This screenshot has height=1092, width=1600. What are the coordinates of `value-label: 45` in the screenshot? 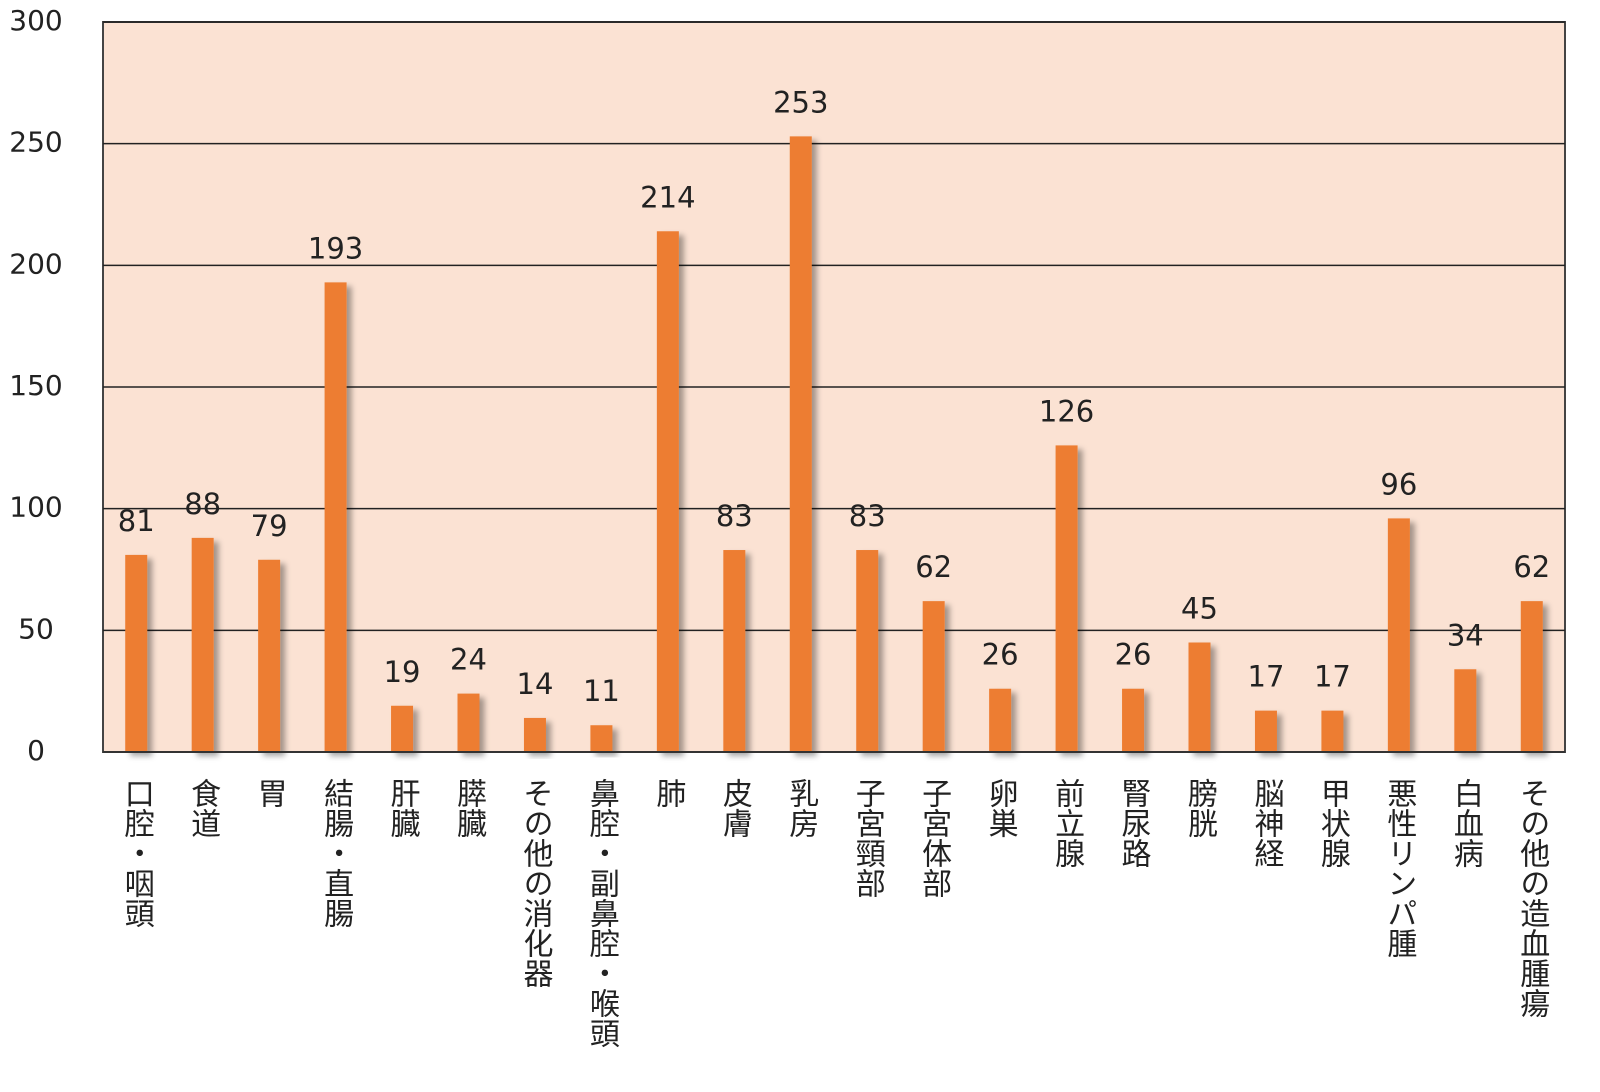 It's located at (1199, 609).